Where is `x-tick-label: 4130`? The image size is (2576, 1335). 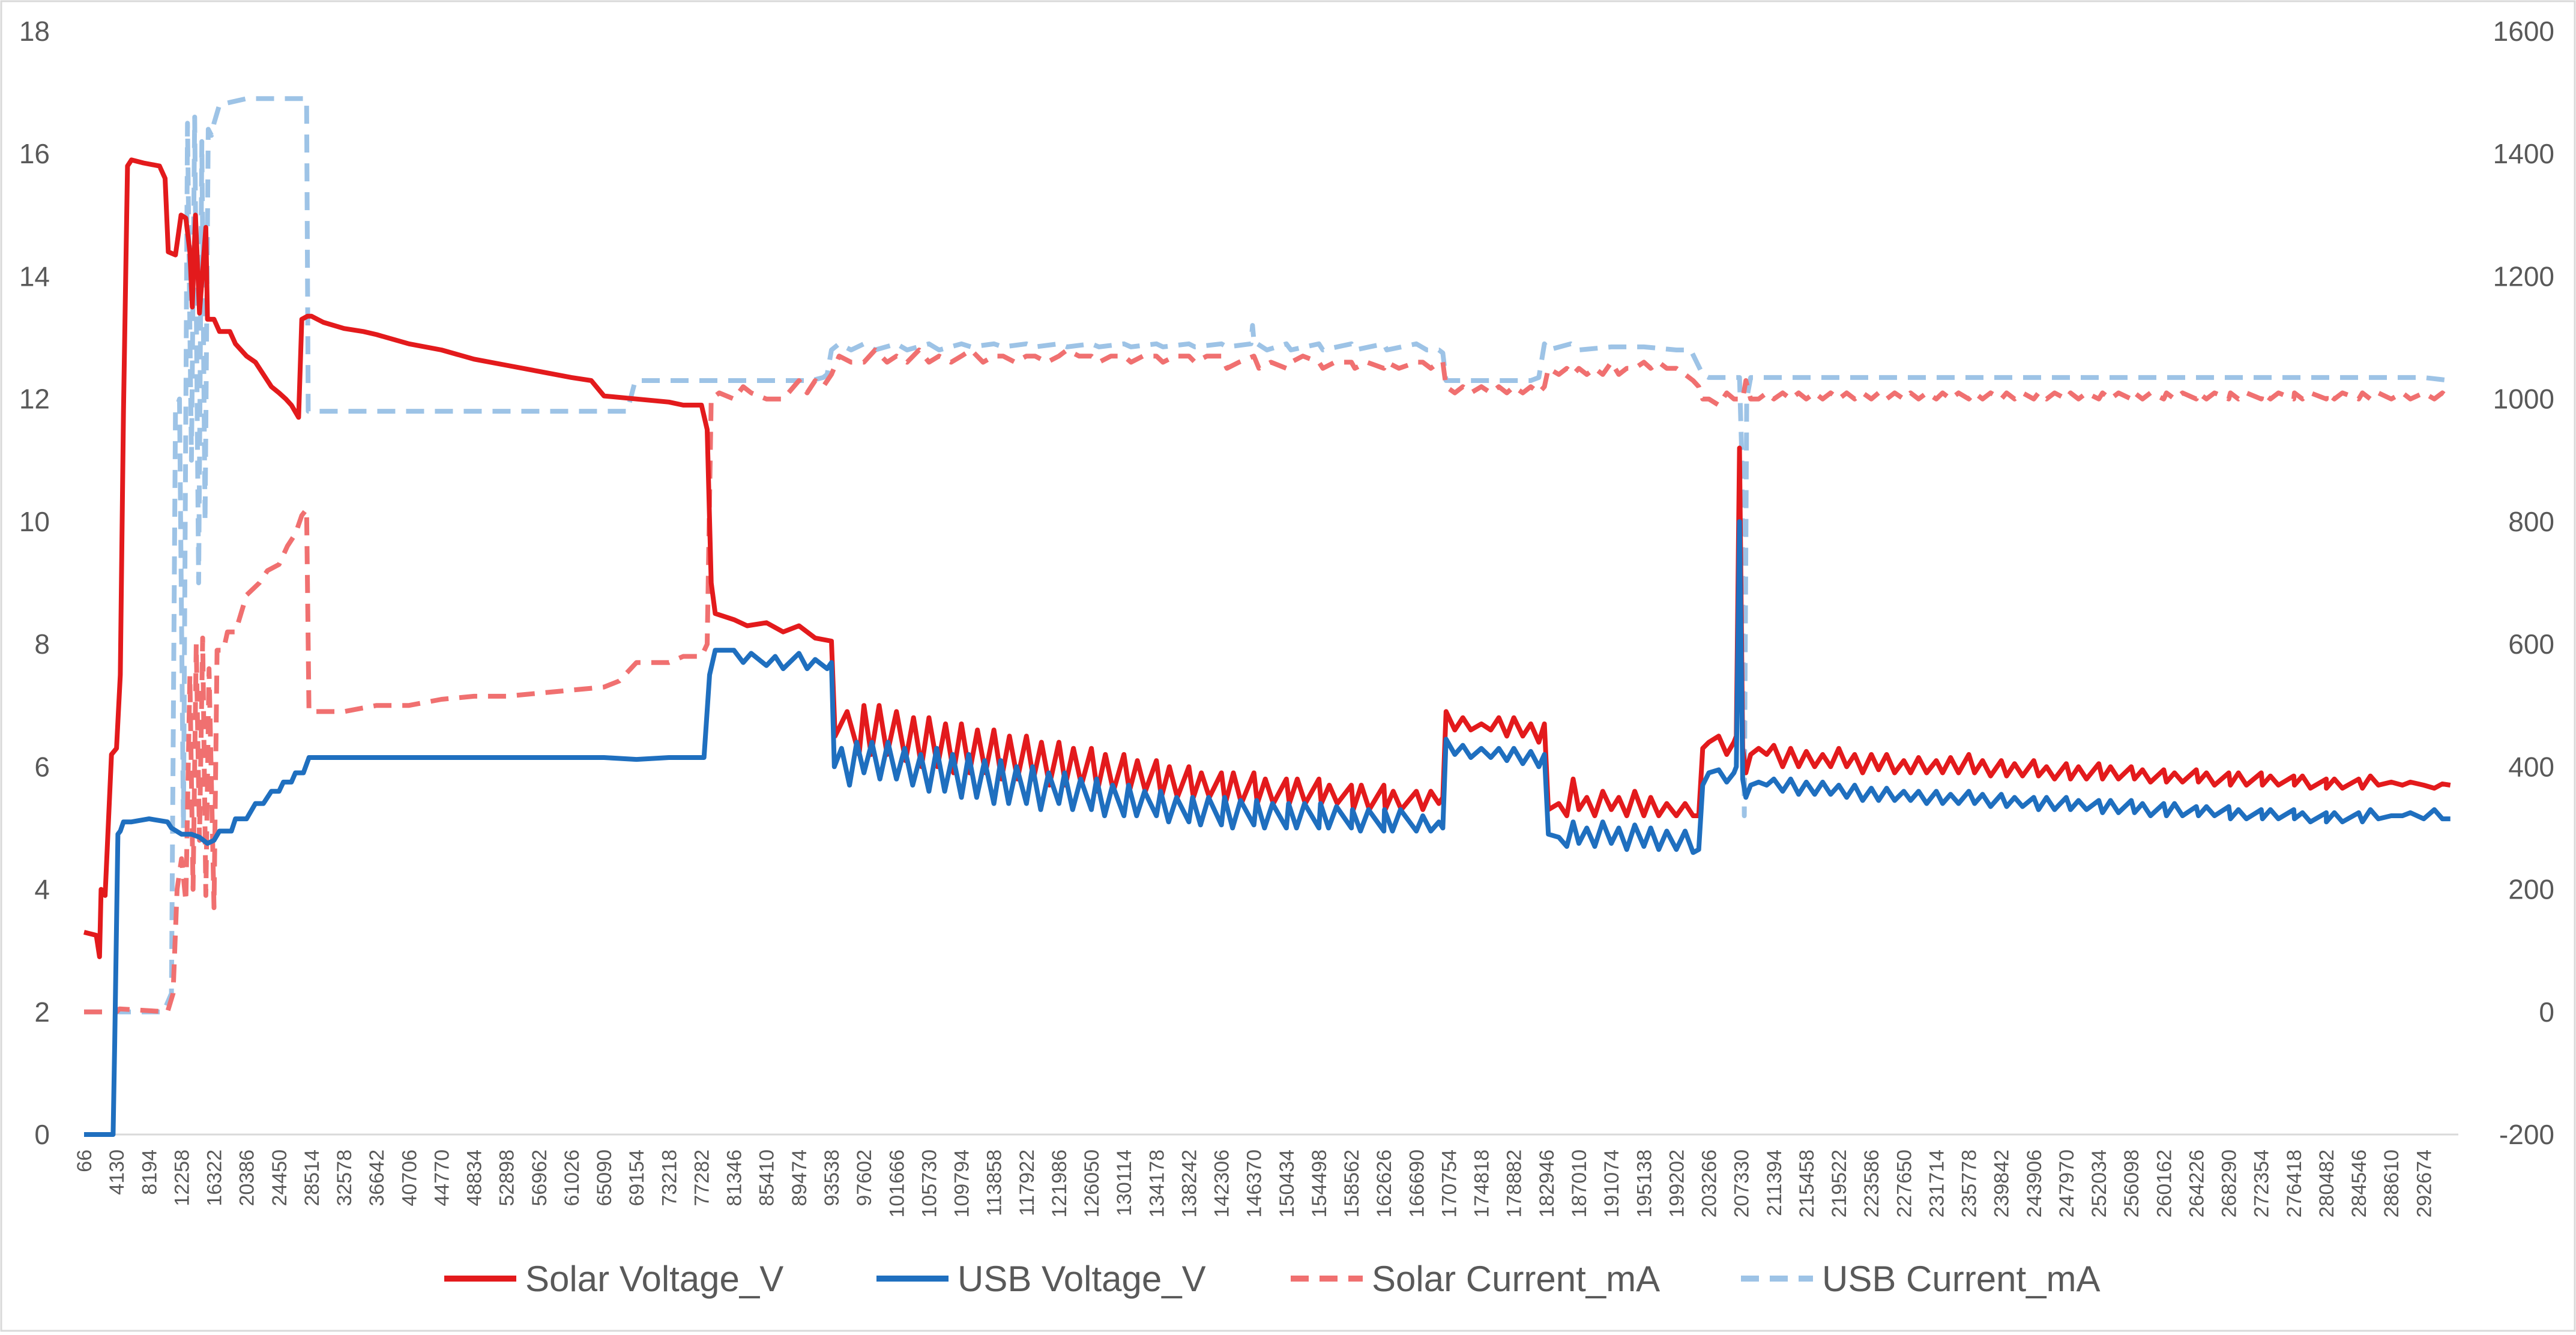 x-tick-label: 4130 is located at coordinates (117, 1172).